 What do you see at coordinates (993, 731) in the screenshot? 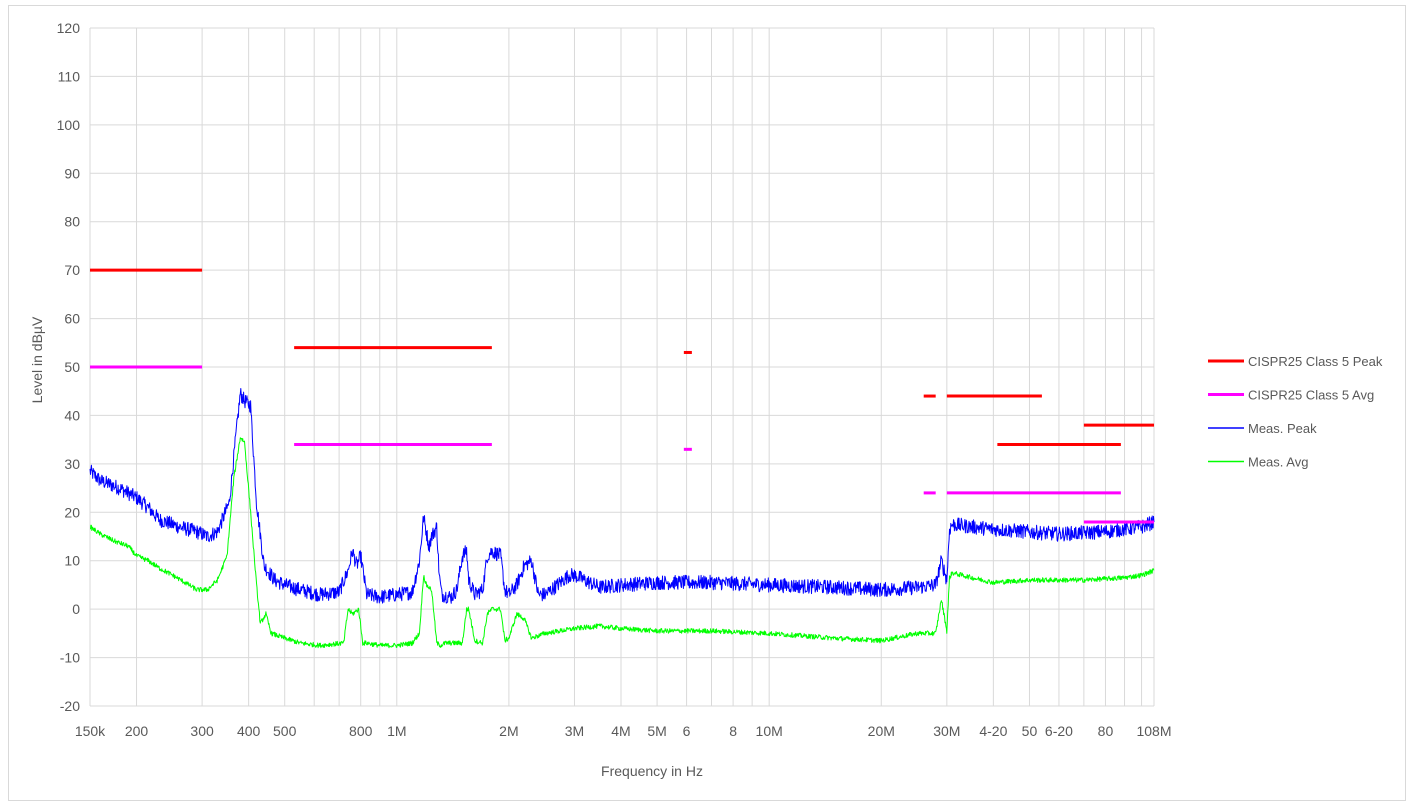
I see `x-tick-label: 4-20` at bounding box center [993, 731].